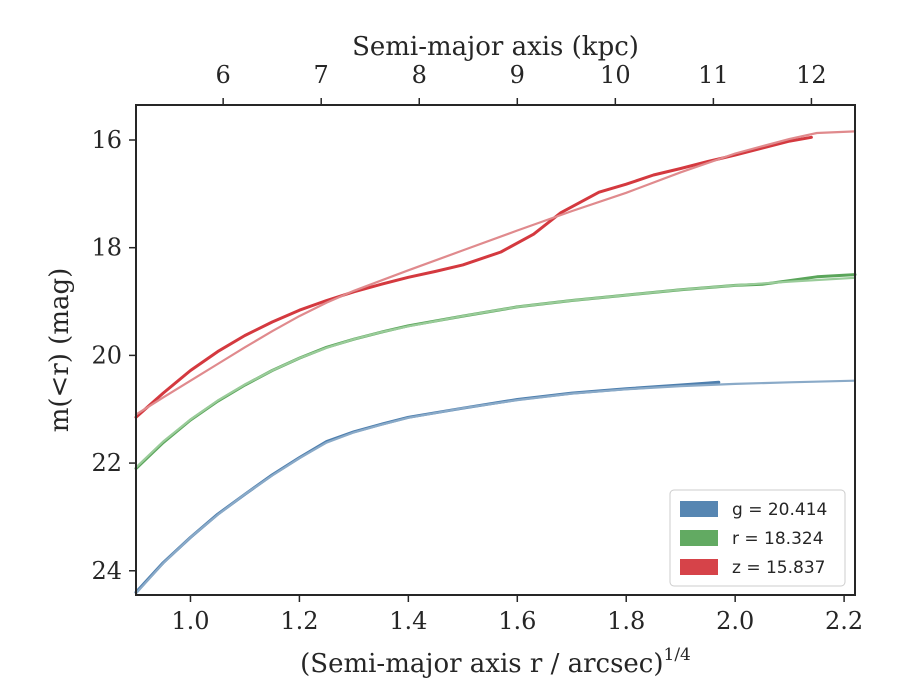  Describe the element at coordinates (677, 655) in the screenshot. I see `x-axis-title-superscript: 1/4` at that location.